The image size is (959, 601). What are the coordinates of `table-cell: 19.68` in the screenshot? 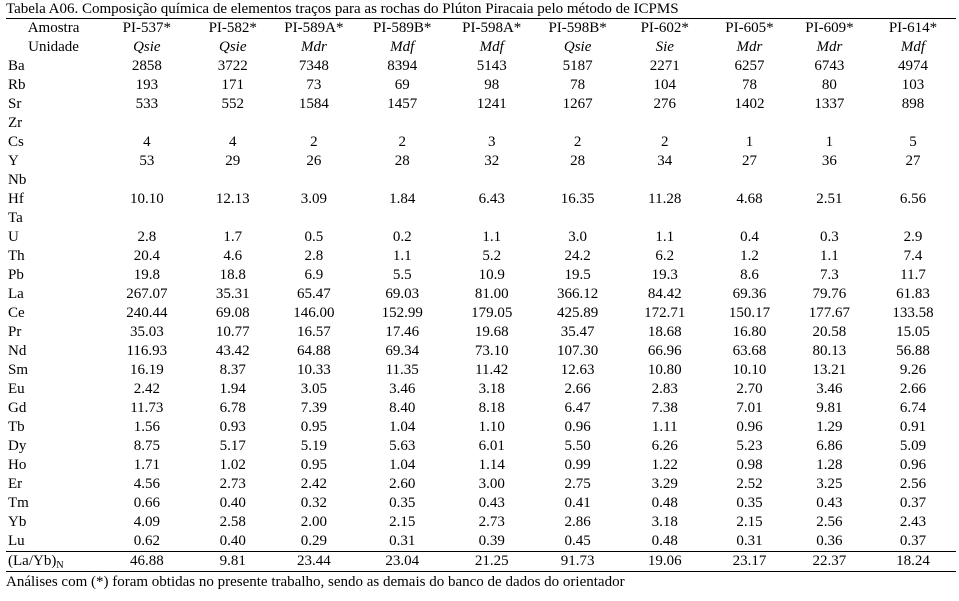 It's located at (491, 332).